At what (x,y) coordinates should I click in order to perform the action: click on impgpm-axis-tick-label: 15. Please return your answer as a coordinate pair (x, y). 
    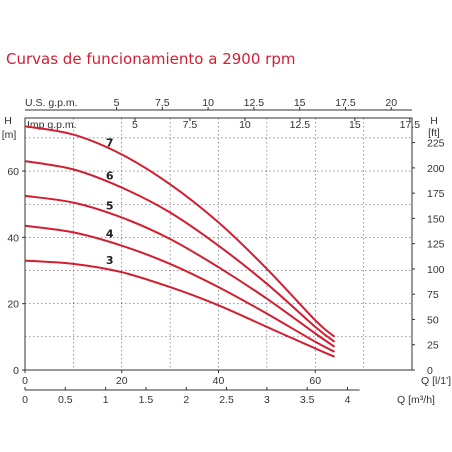
    Looking at the image, I should click on (355, 125).